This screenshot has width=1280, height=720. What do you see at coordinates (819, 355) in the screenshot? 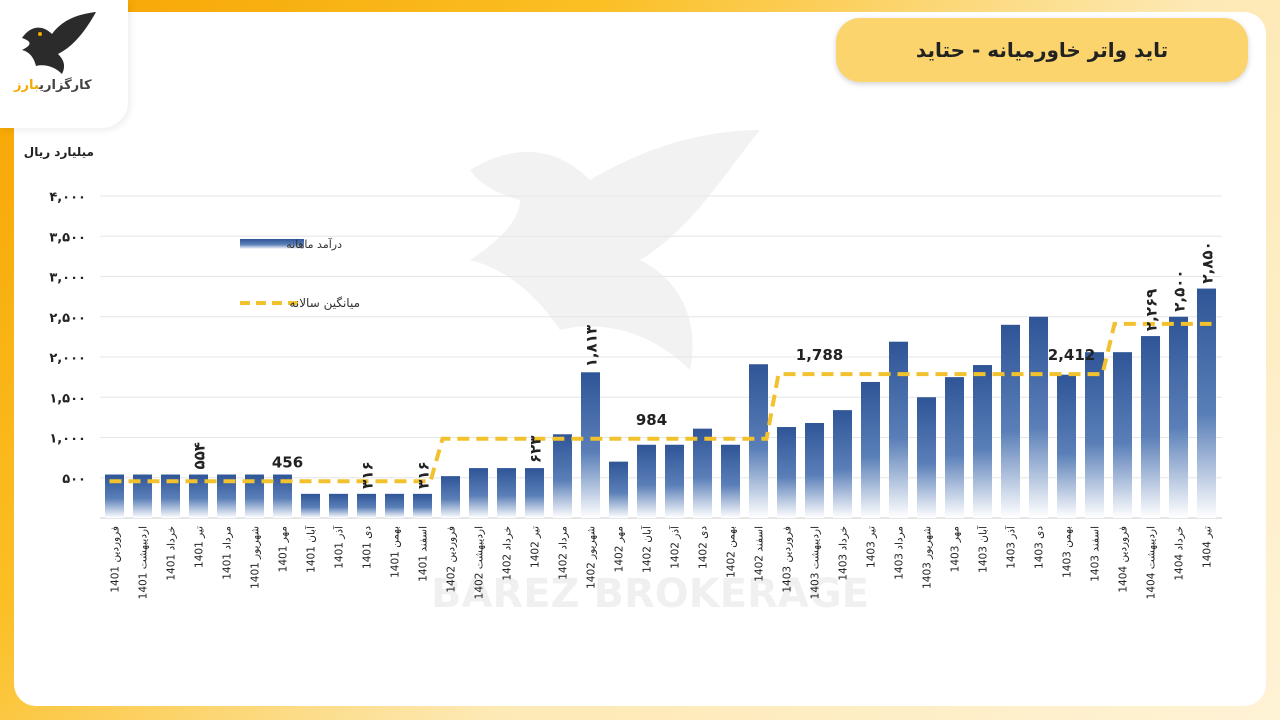
I see `average-value-label: 1,788` at bounding box center [819, 355].